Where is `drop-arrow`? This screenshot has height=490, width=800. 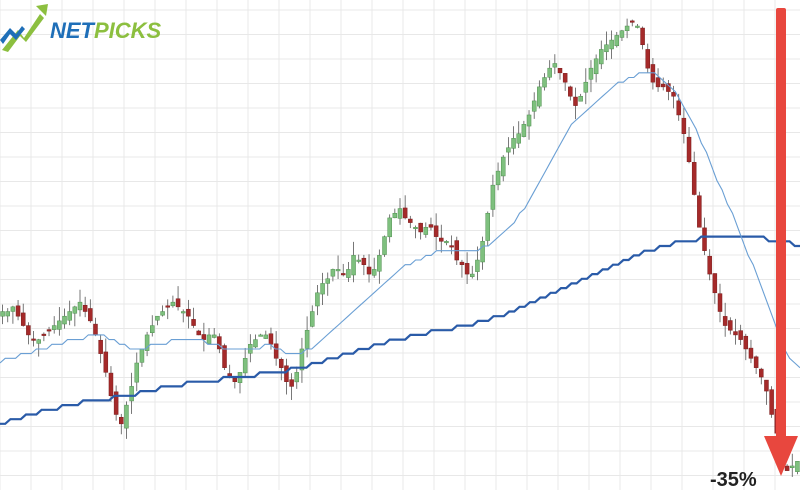 drop-arrow is located at coordinates (781, 242).